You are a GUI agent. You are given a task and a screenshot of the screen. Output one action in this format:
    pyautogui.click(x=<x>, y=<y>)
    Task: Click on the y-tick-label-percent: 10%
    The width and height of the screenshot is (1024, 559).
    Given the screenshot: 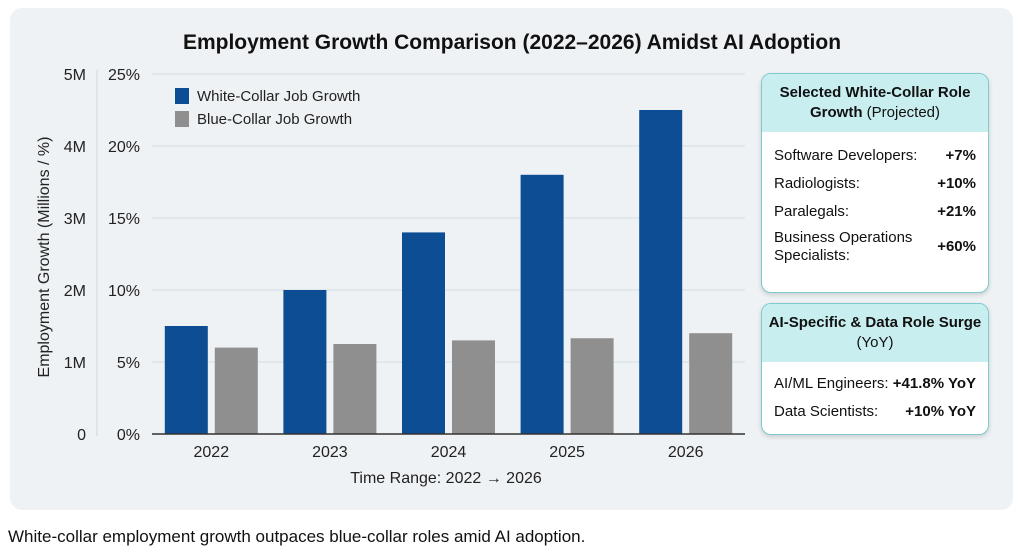 What is the action you would take?
    pyautogui.click(x=124, y=291)
    